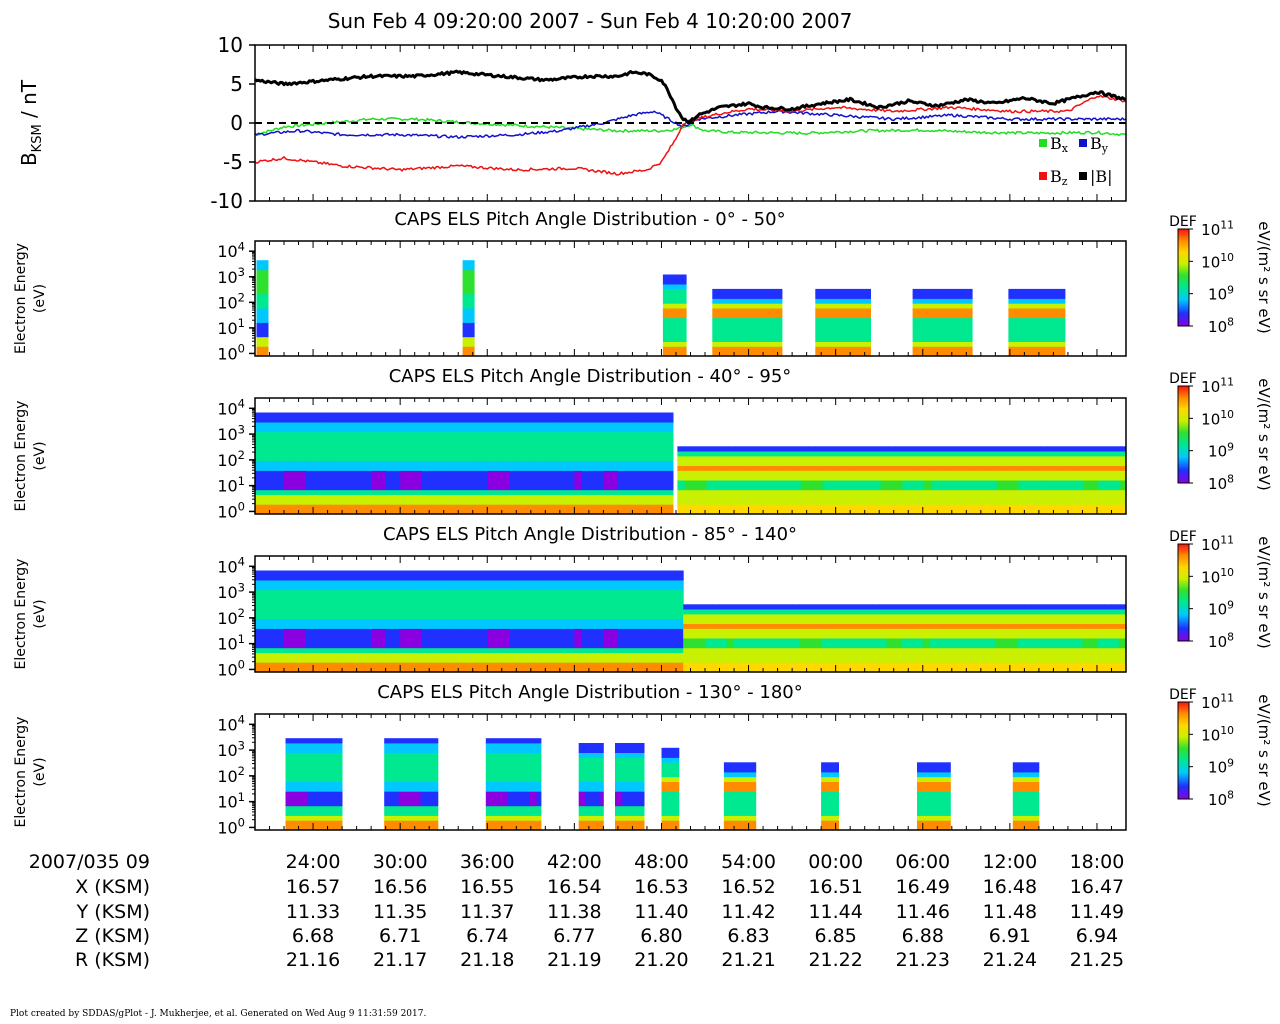 The width and height of the screenshot is (1280, 1024). What do you see at coordinates (40, 298) in the screenshot?
I see `y-axis-unit: (eV)` at bounding box center [40, 298].